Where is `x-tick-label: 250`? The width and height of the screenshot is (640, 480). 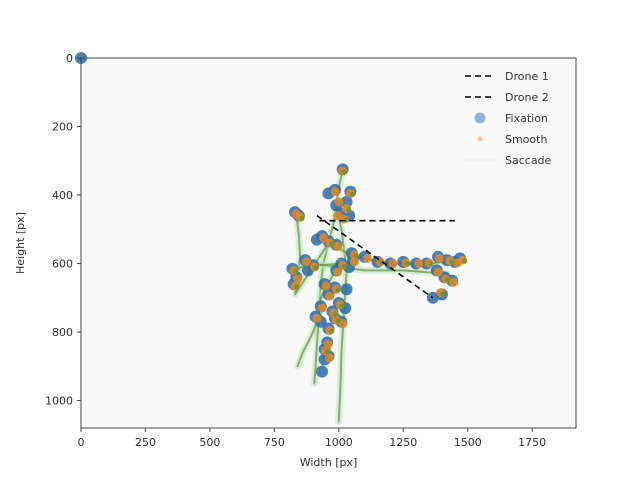
x-tick-label: 250 is located at coordinates (145, 442).